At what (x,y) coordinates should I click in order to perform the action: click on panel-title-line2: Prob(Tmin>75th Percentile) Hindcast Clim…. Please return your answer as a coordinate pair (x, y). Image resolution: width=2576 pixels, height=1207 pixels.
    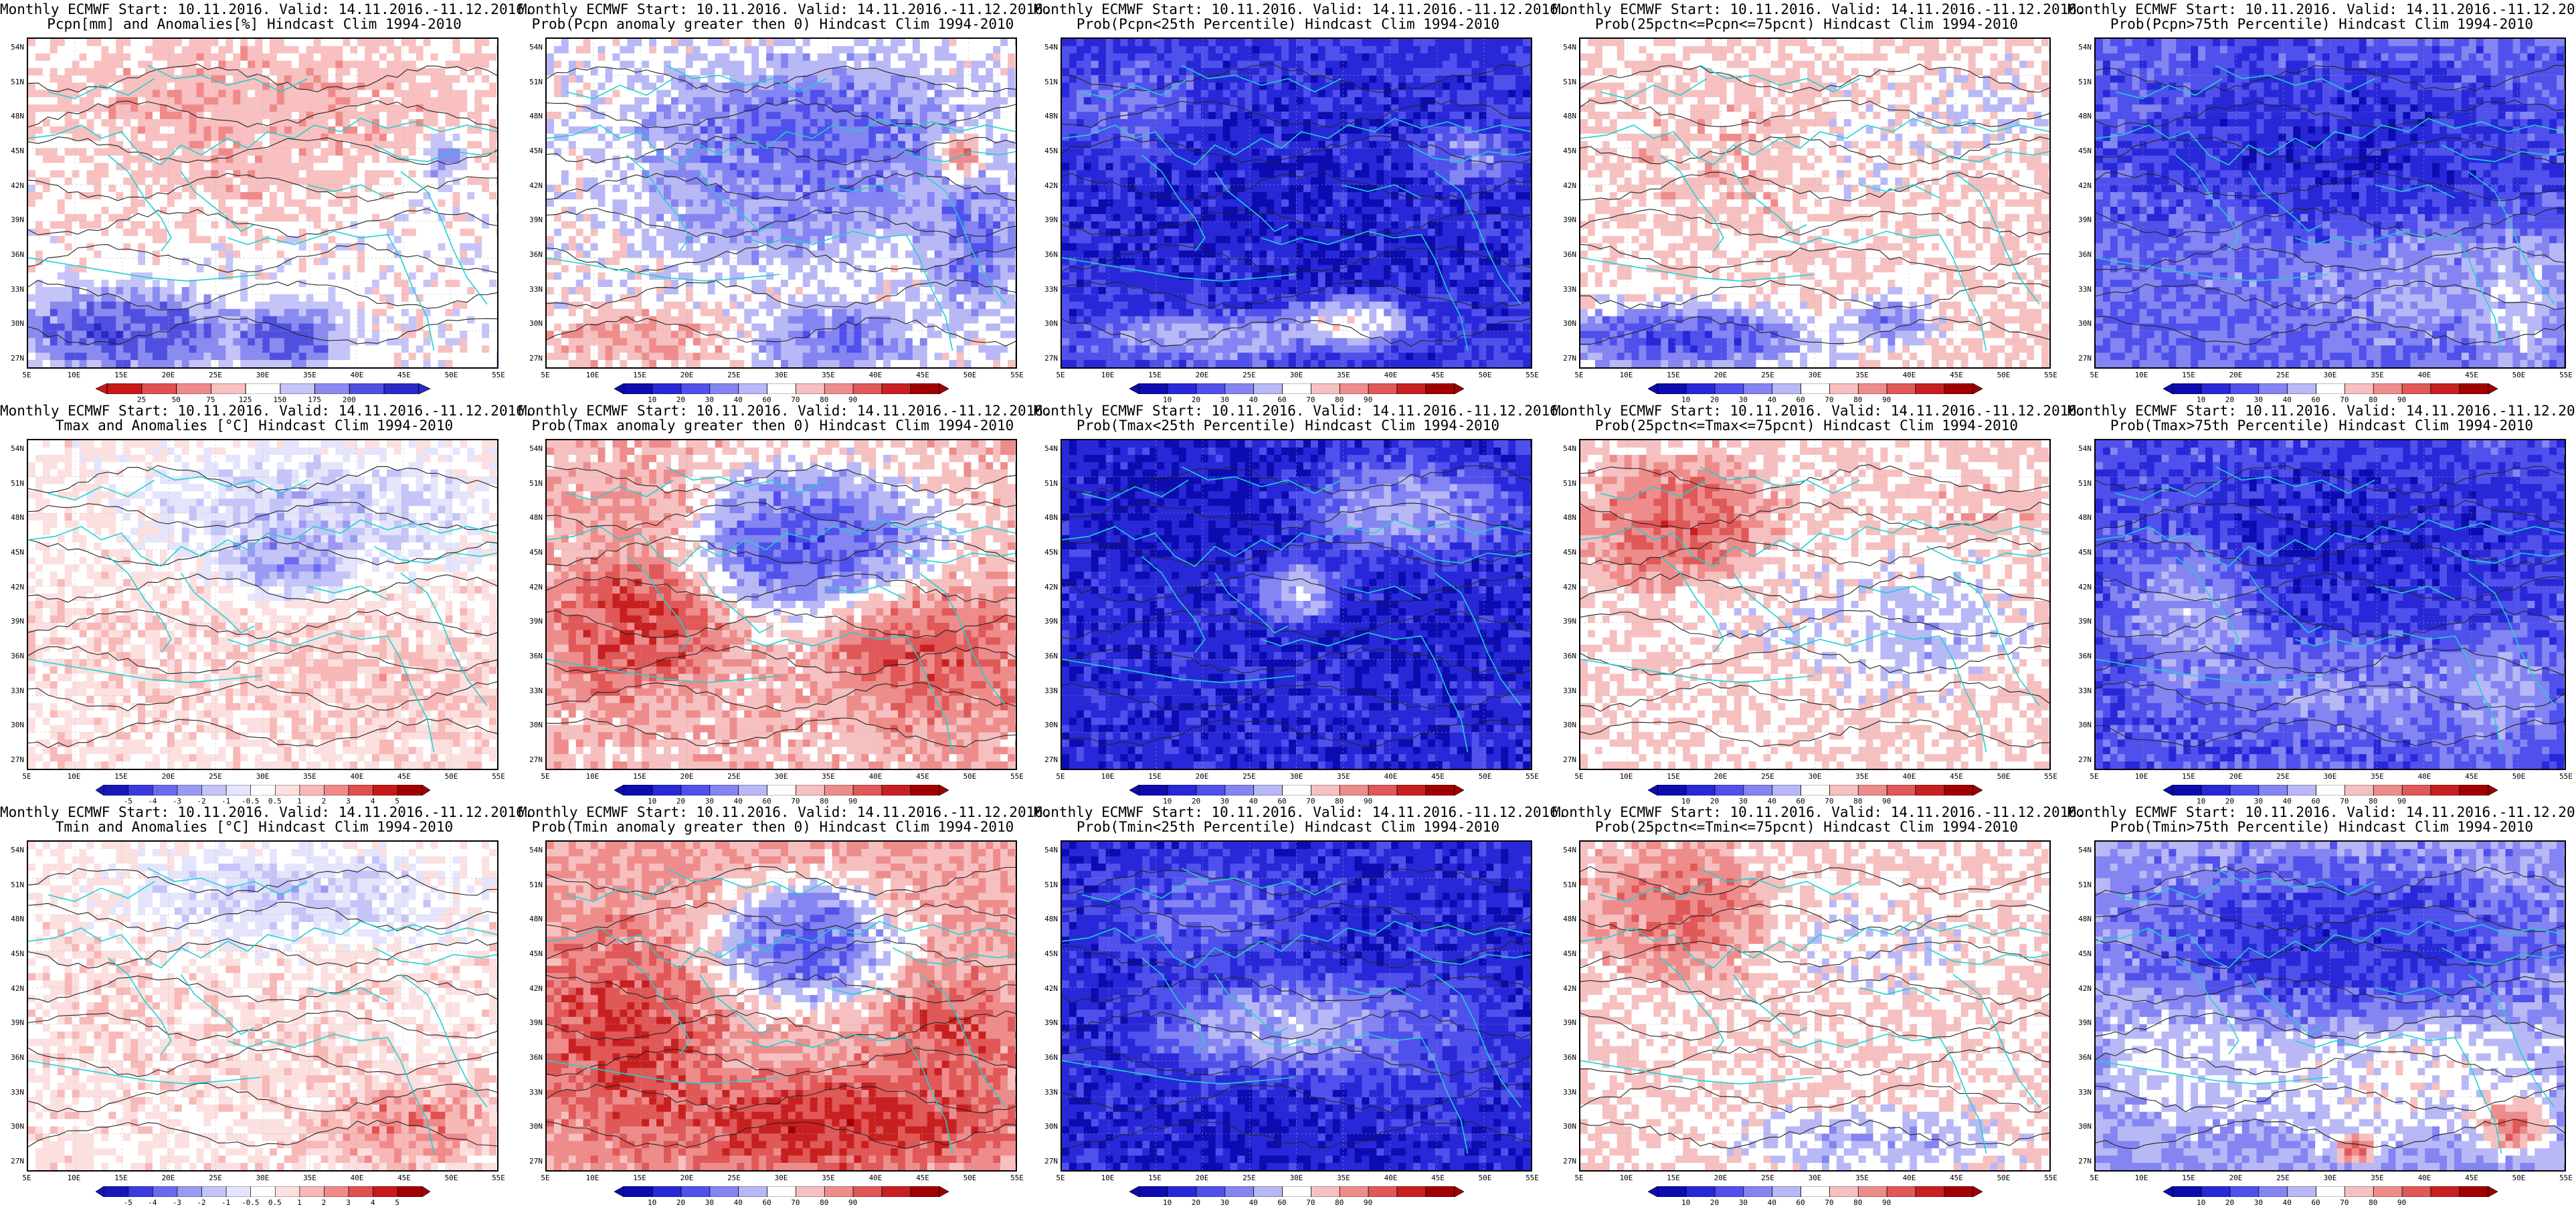
    Looking at the image, I should click on (2321, 827).